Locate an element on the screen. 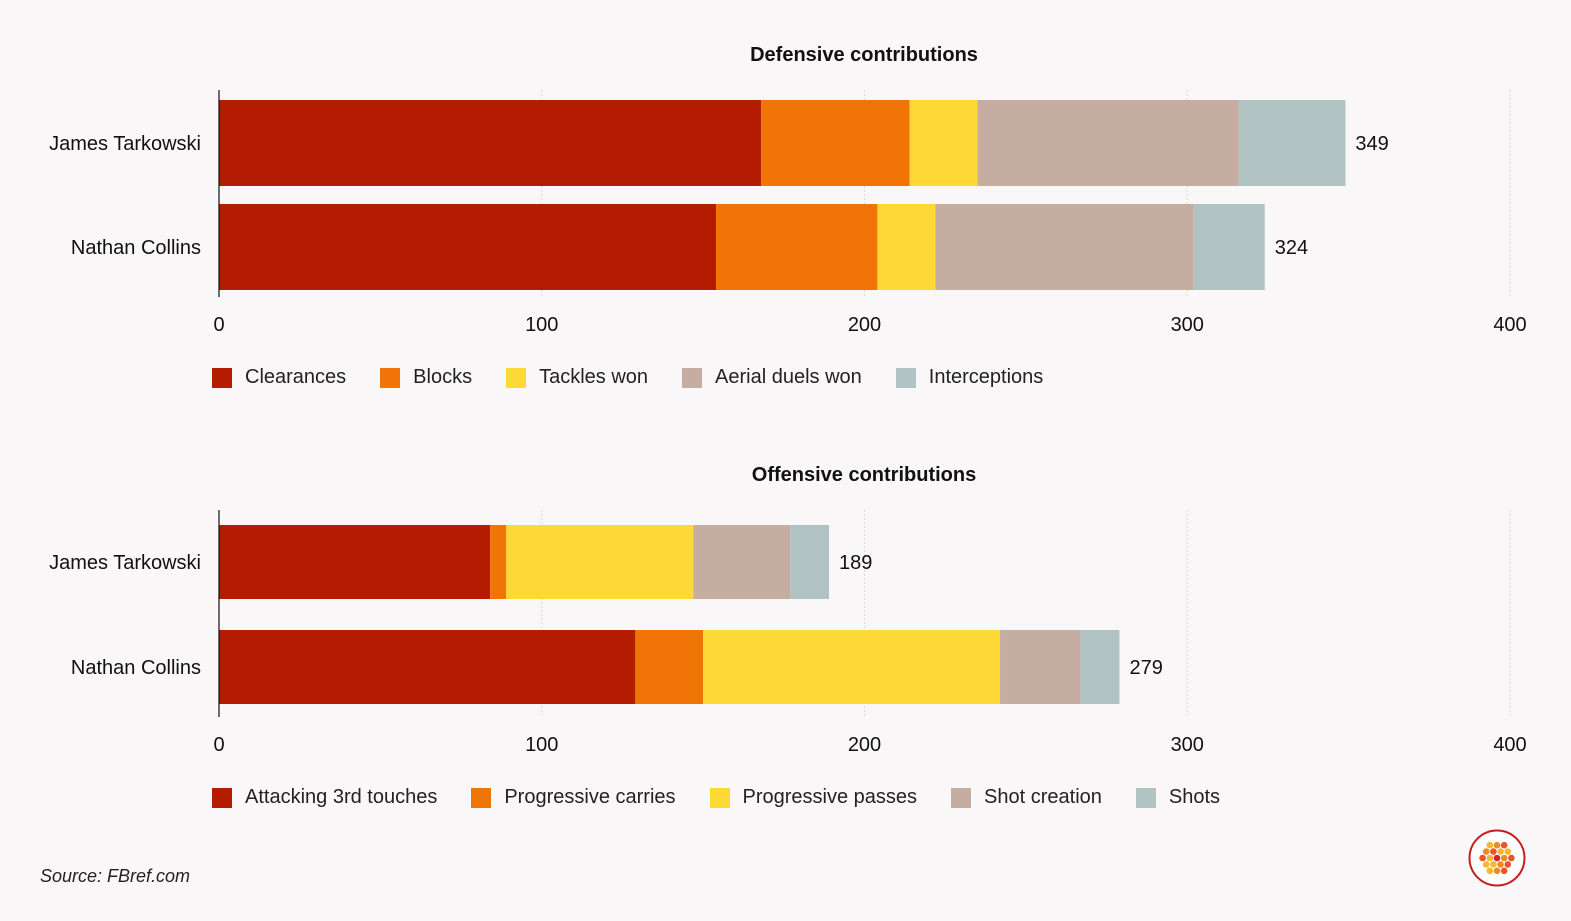 This screenshot has height=921, width=1571. legend-item: Tackles won is located at coordinates (577, 377).